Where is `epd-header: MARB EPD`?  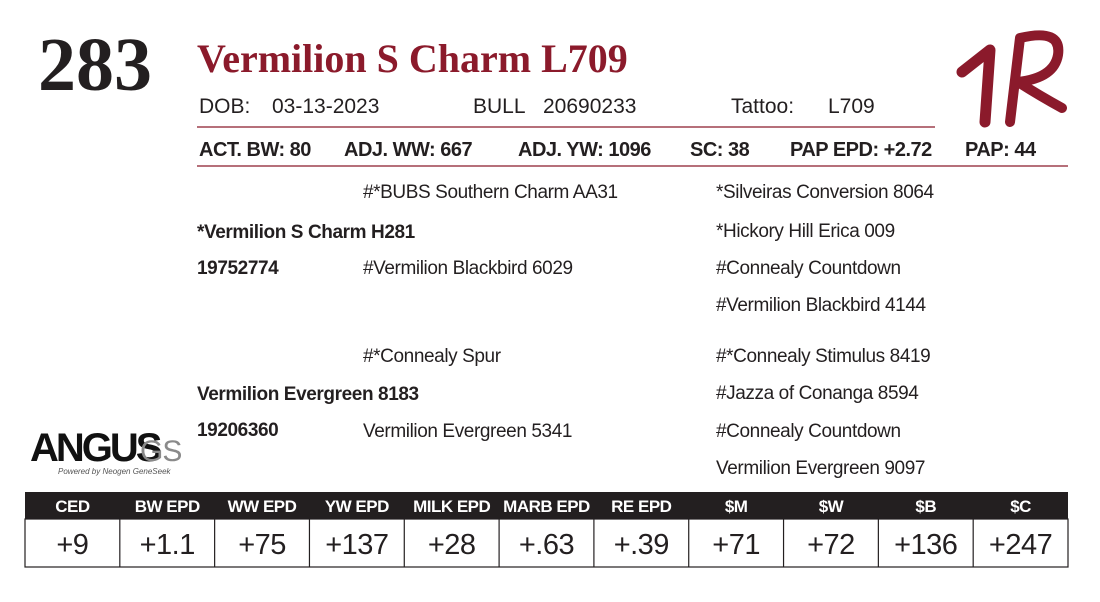 epd-header: MARB EPD is located at coordinates (546, 506).